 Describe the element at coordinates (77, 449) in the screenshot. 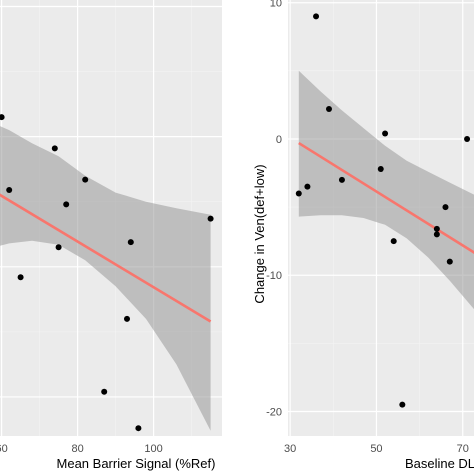

I see `x-tick-label: 80` at that location.